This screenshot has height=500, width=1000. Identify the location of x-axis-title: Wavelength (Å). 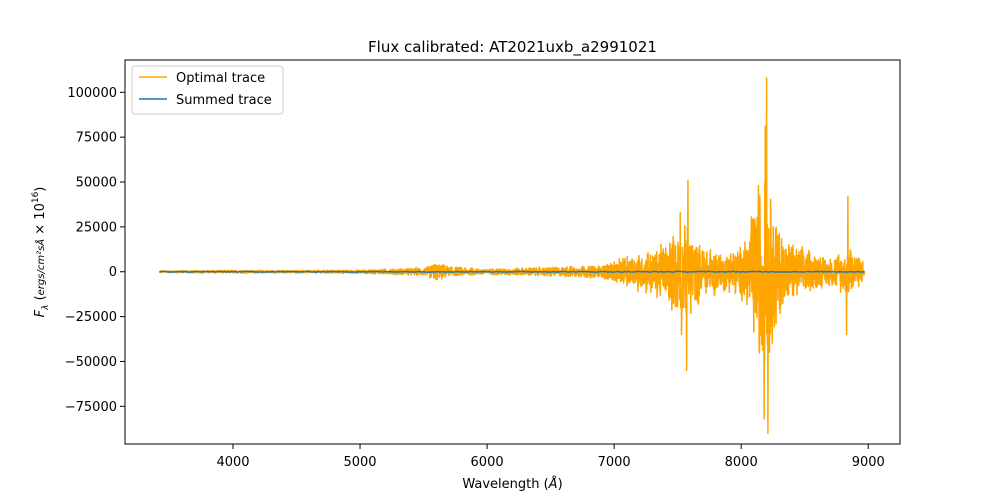
(512, 484).